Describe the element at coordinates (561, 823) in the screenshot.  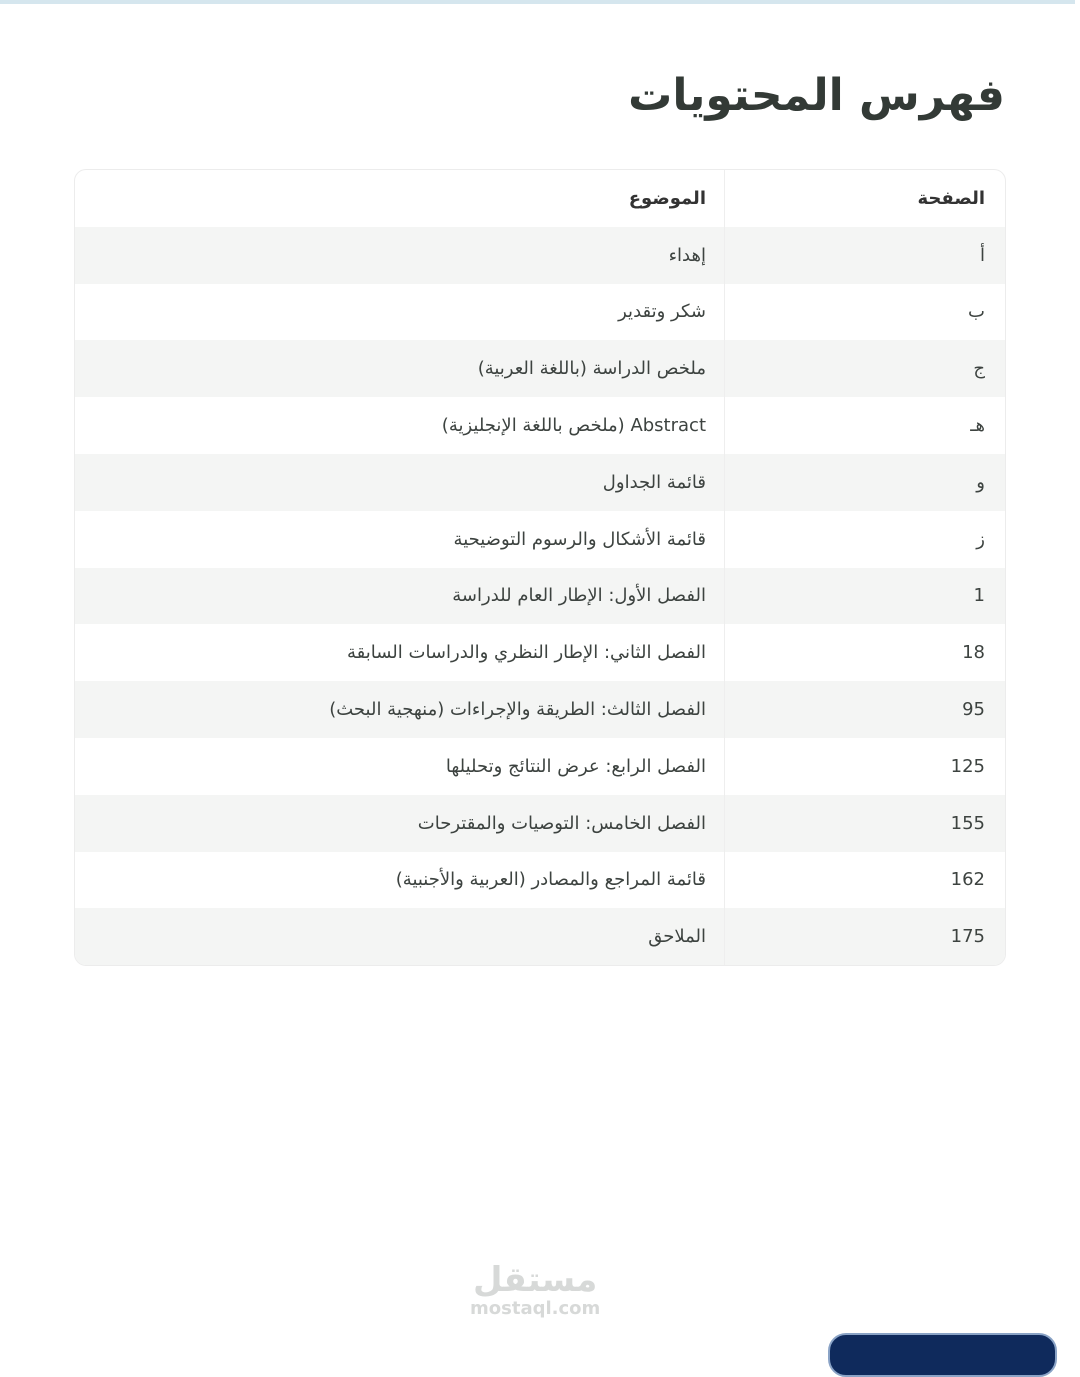
I see `topic-title: الفصل الخامس: التوصيات والمقترحات` at that location.